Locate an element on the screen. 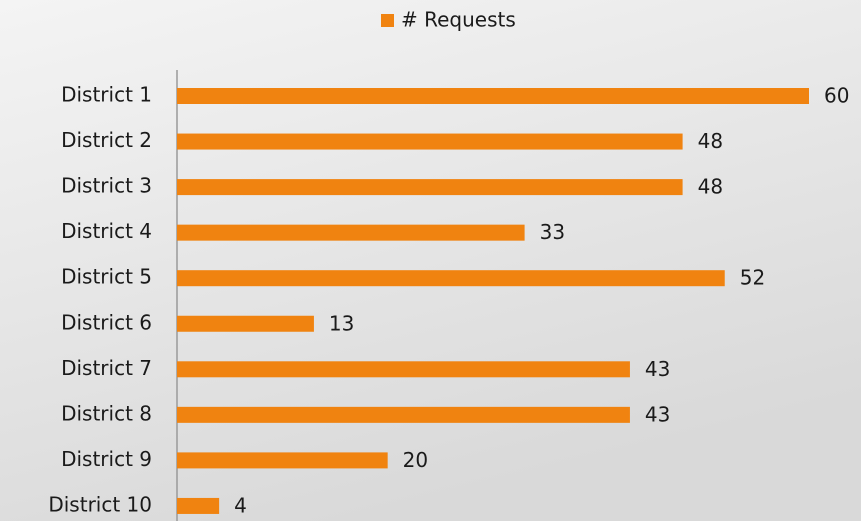 The image size is (861, 521). category-label: District 8 is located at coordinates (106, 413).